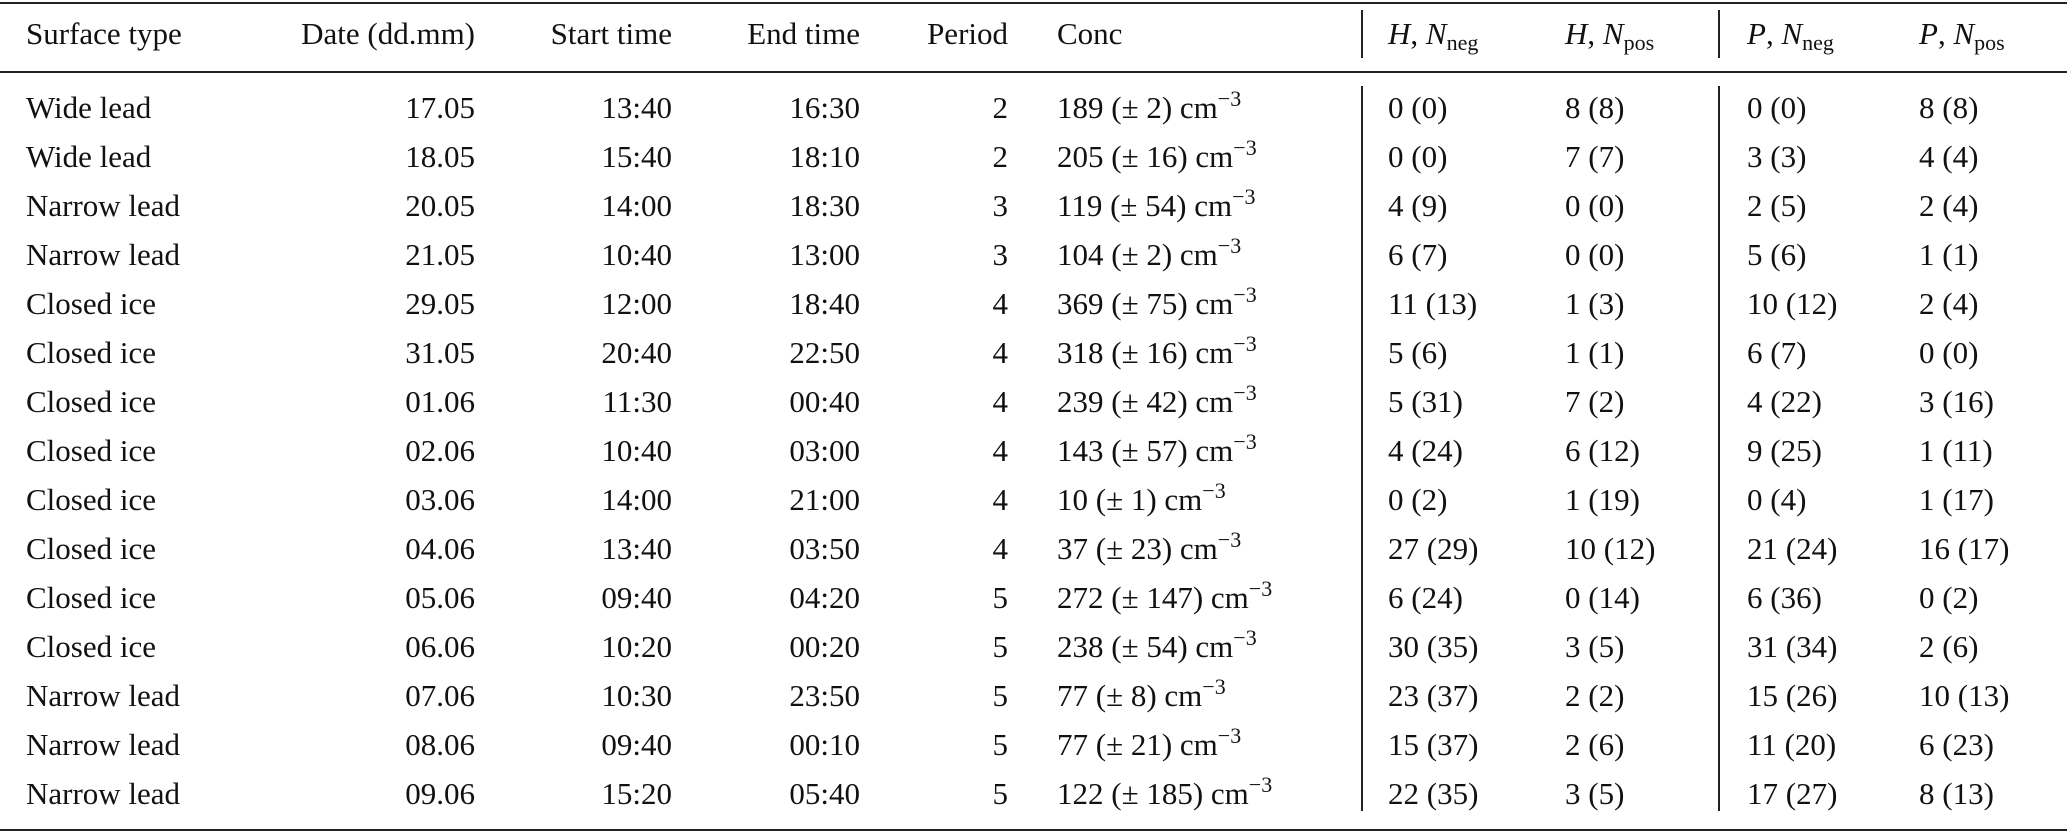  Describe the element at coordinates (440, 744) in the screenshot. I see `table-cell: 08.06` at that location.